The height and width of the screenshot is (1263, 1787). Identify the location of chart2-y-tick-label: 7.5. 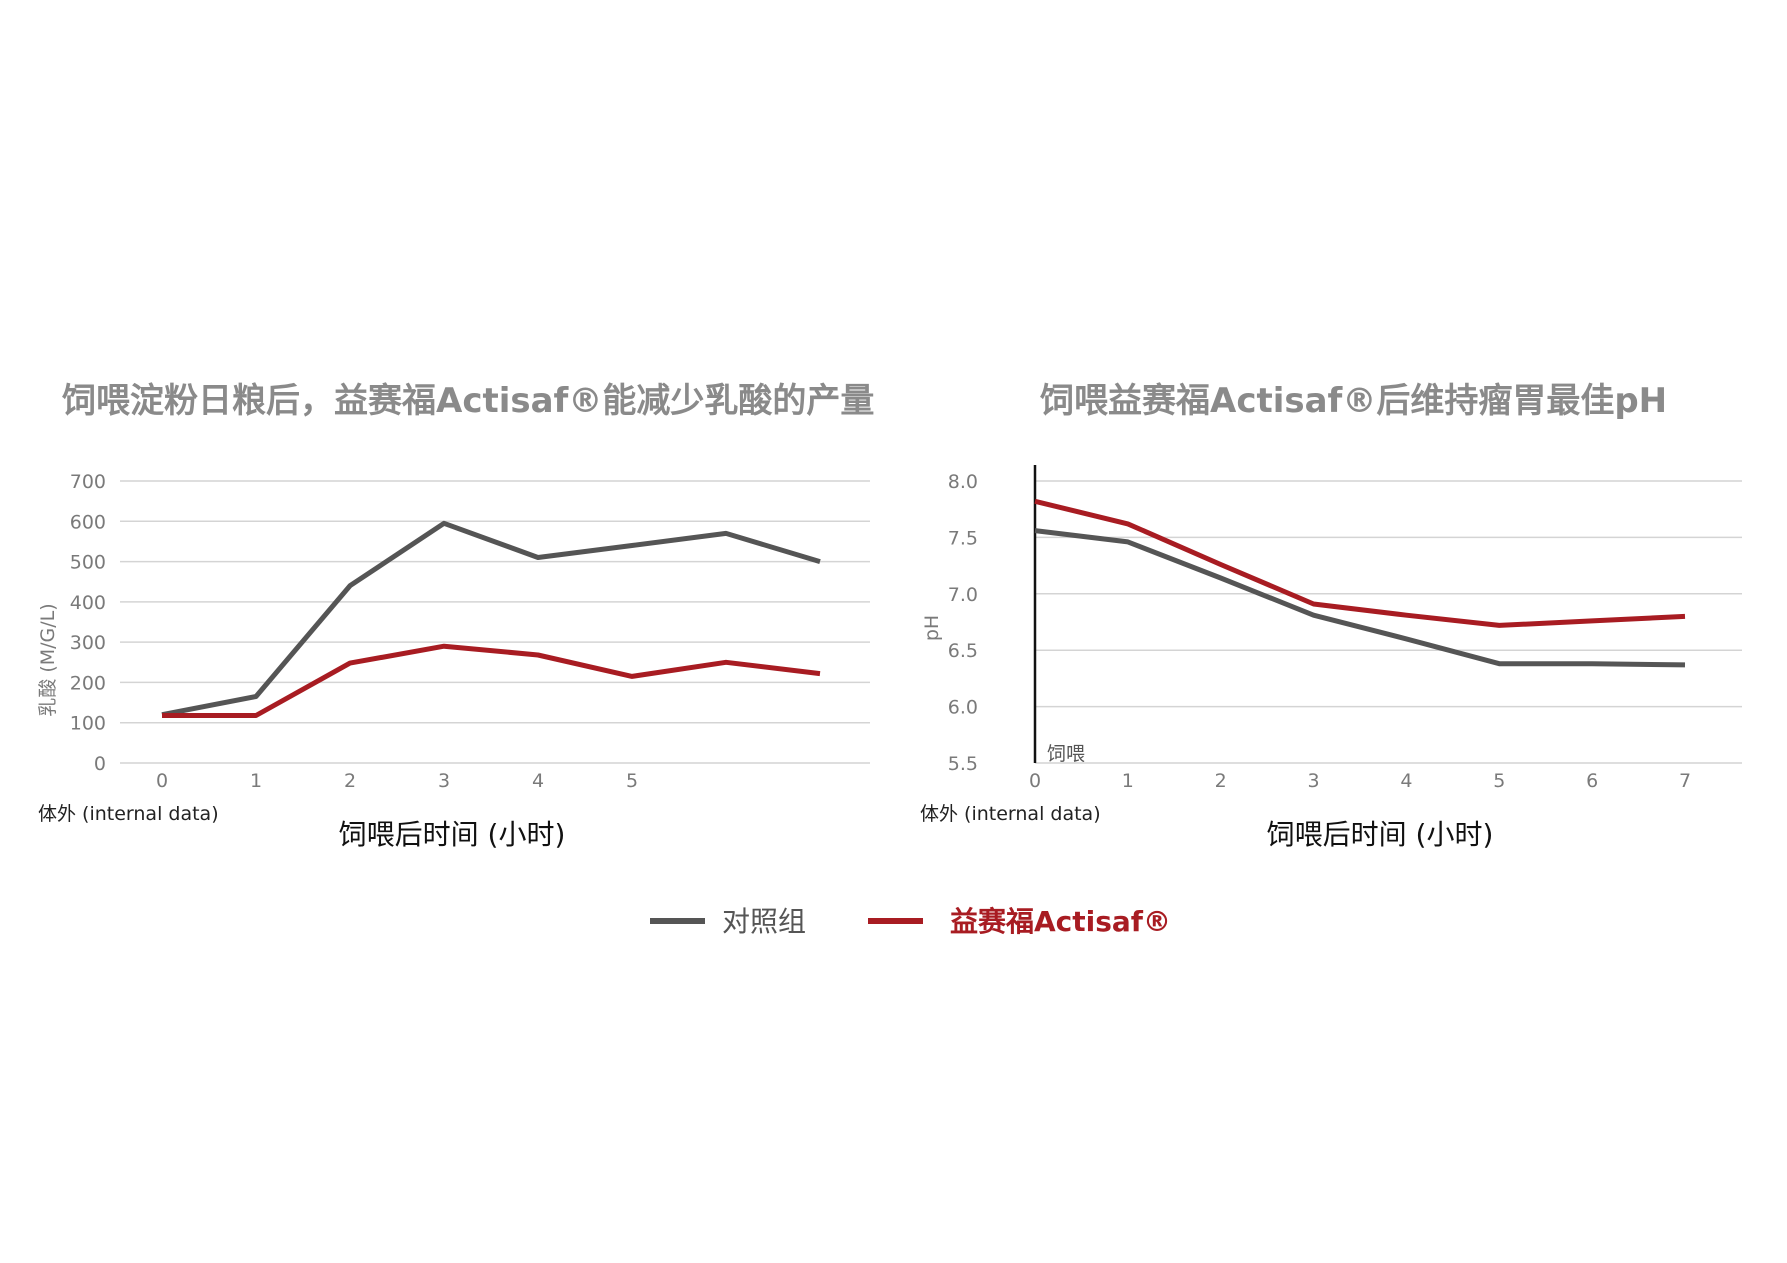
(963, 538).